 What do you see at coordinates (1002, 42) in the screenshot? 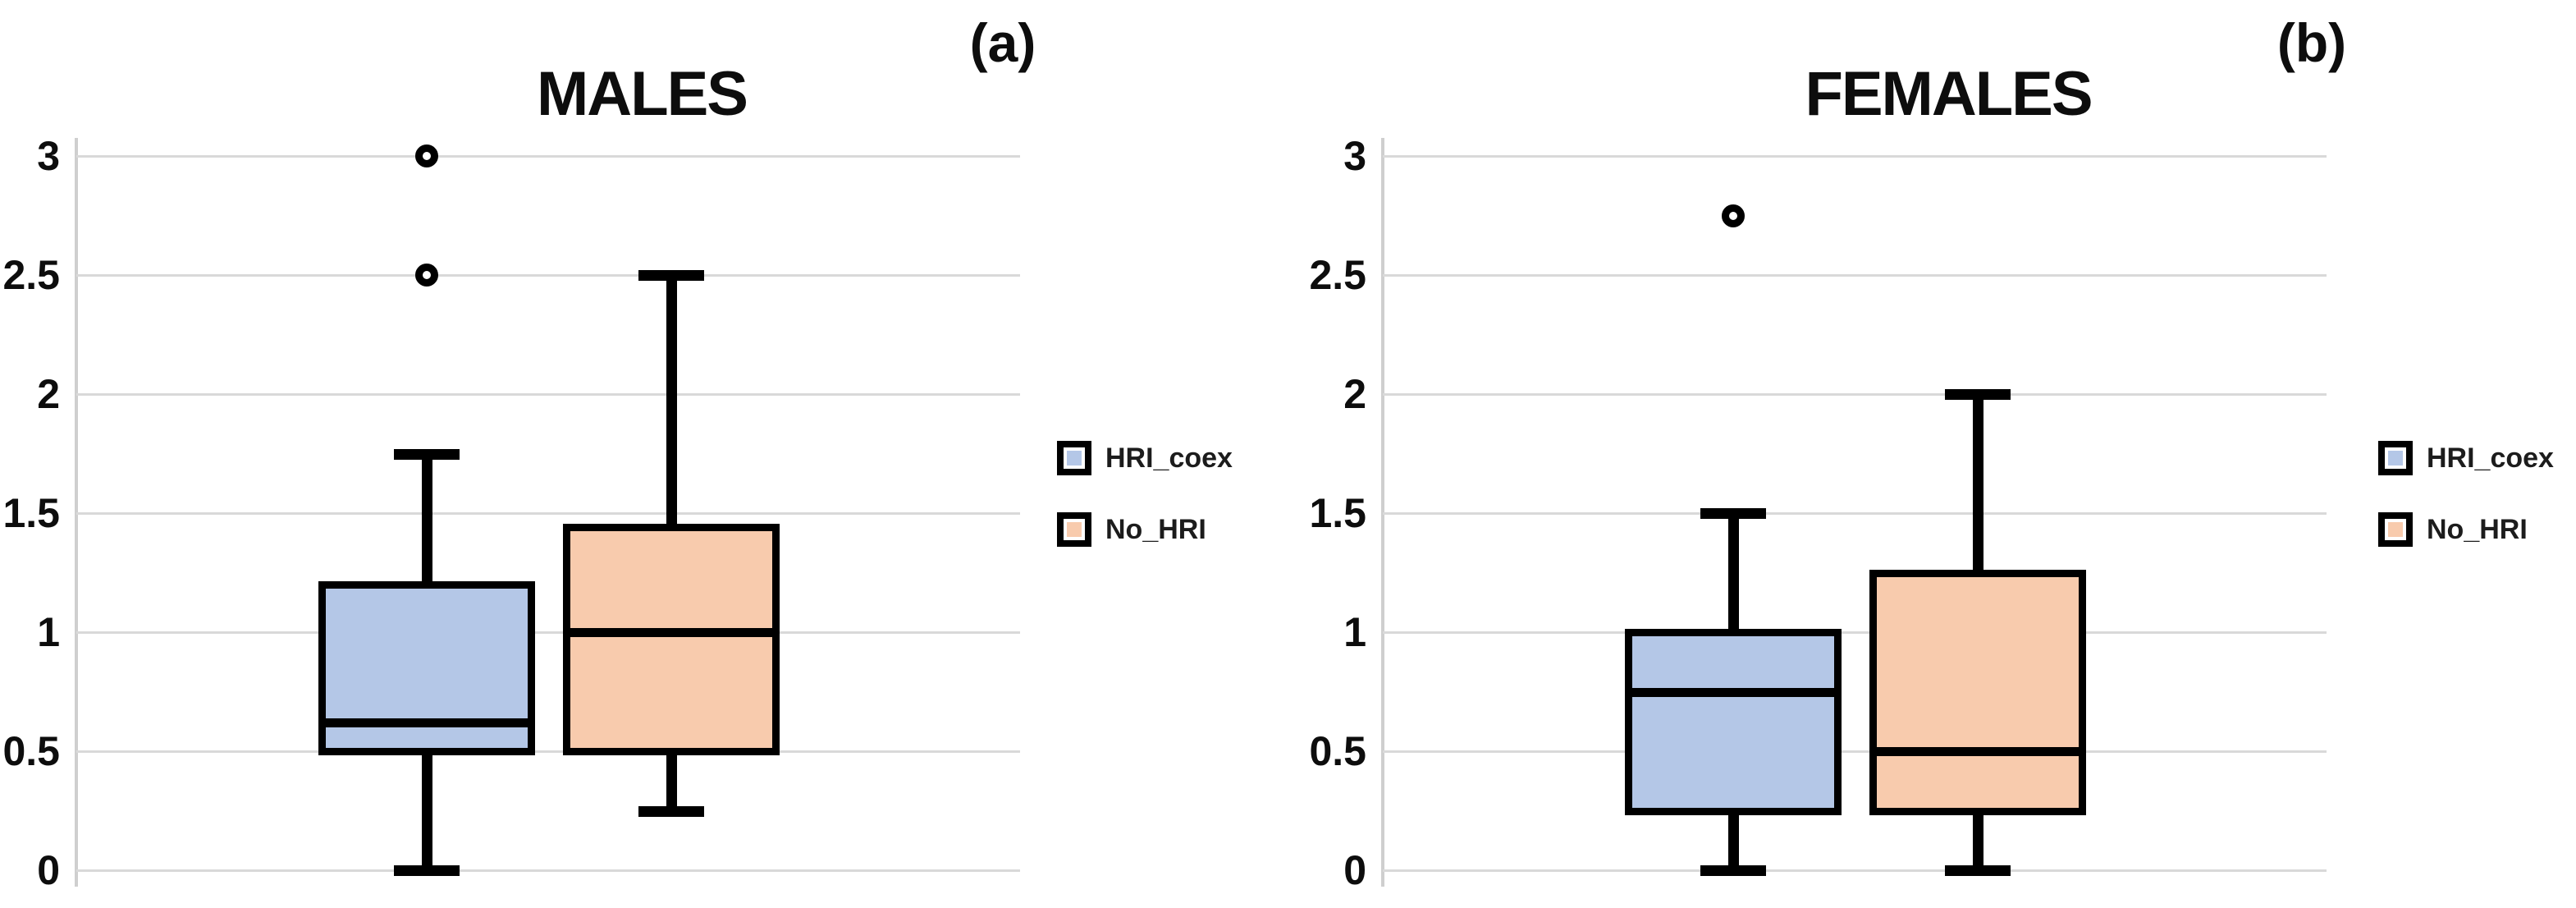
I see `panel-label-a: (a)` at bounding box center [1002, 42].